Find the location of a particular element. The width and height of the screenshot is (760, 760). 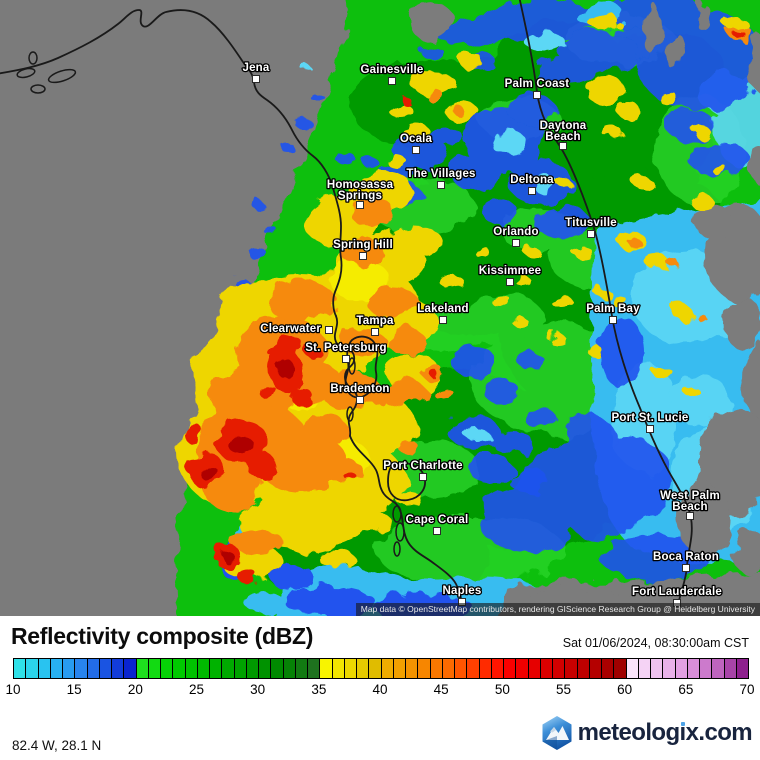

city-gainesville: Gainesville is located at coordinates (392, 74).